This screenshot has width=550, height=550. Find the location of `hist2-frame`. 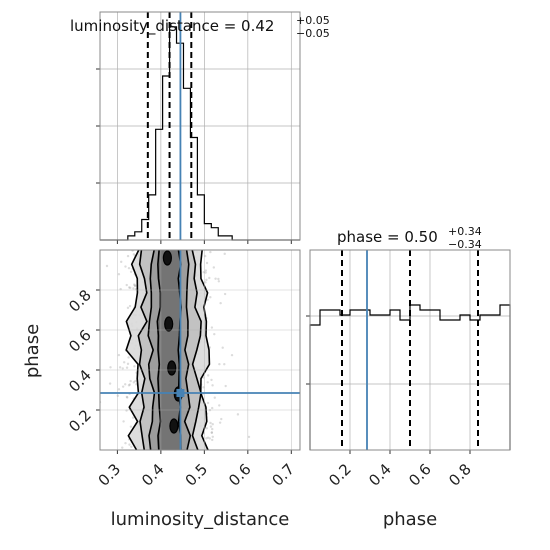

hist2-frame is located at coordinates (410, 350).